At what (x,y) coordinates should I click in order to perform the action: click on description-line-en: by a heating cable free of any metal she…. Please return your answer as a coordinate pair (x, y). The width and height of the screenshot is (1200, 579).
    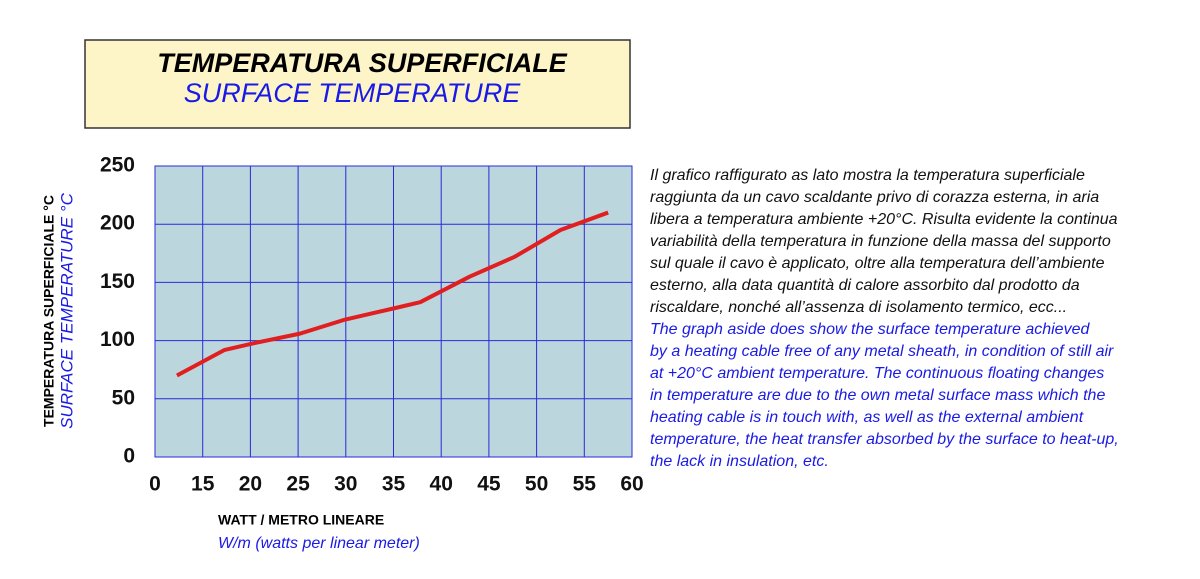
    Looking at the image, I should click on (882, 351).